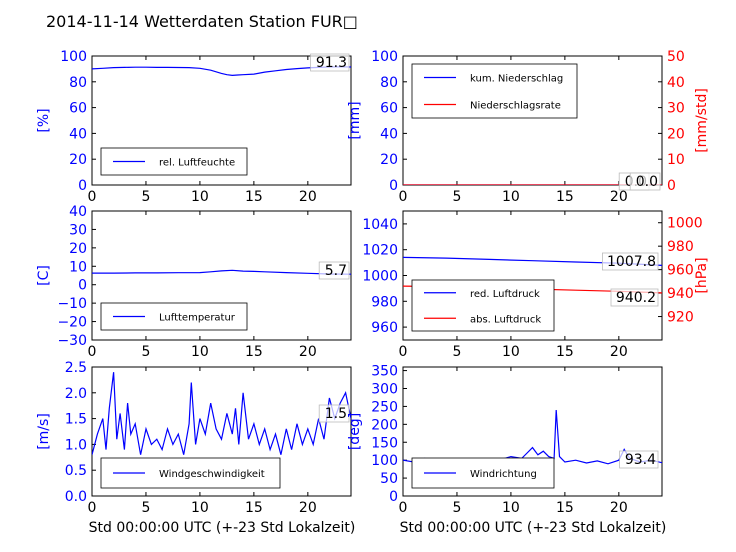 The height and width of the screenshot is (552, 736). I want to click on legend: red. Luftdruck abs. Luftdruck, so click(483, 305).